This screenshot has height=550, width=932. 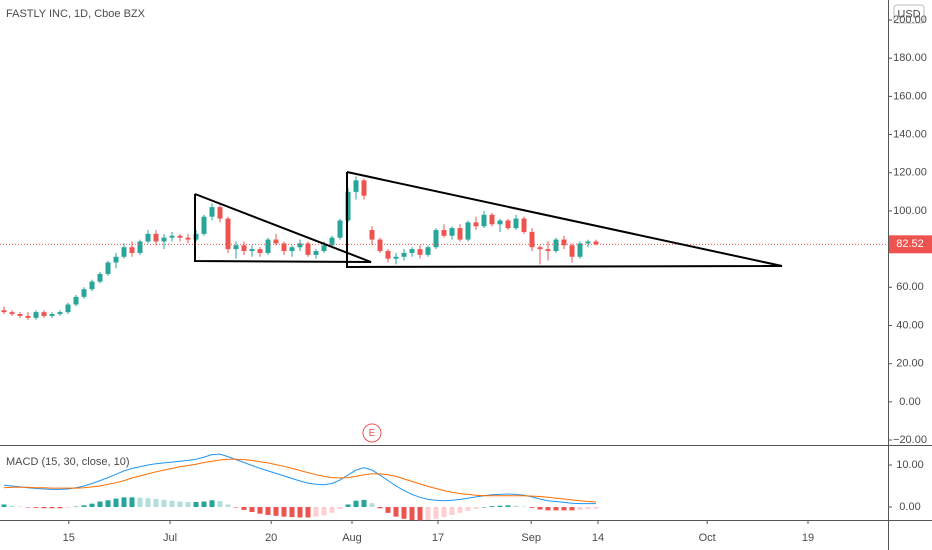 What do you see at coordinates (372, 433) in the screenshot?
I see `earnings-marker` at bounding box center [372, 433].